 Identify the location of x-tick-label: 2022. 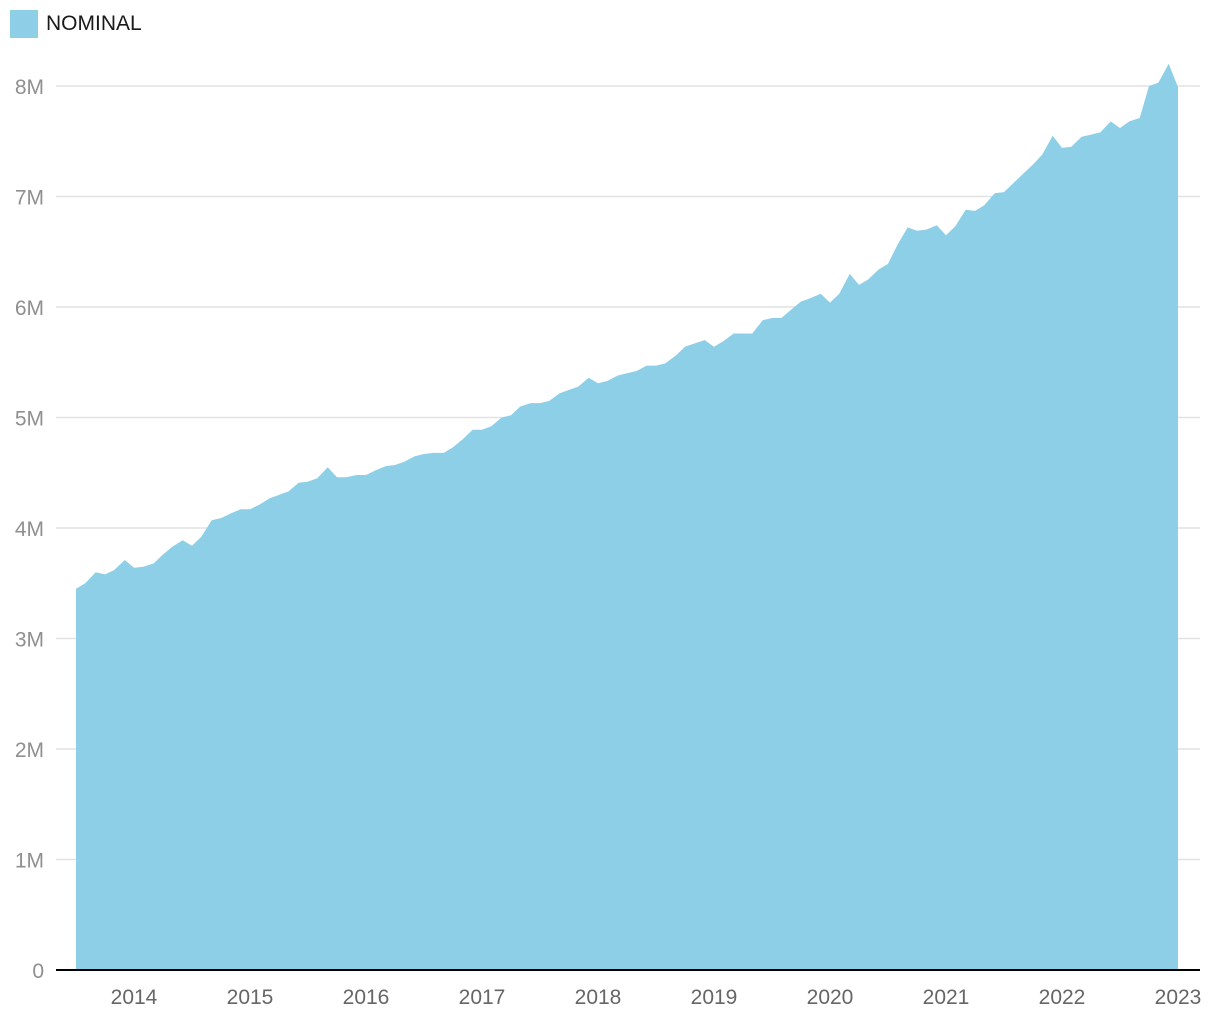
(1062, 997).